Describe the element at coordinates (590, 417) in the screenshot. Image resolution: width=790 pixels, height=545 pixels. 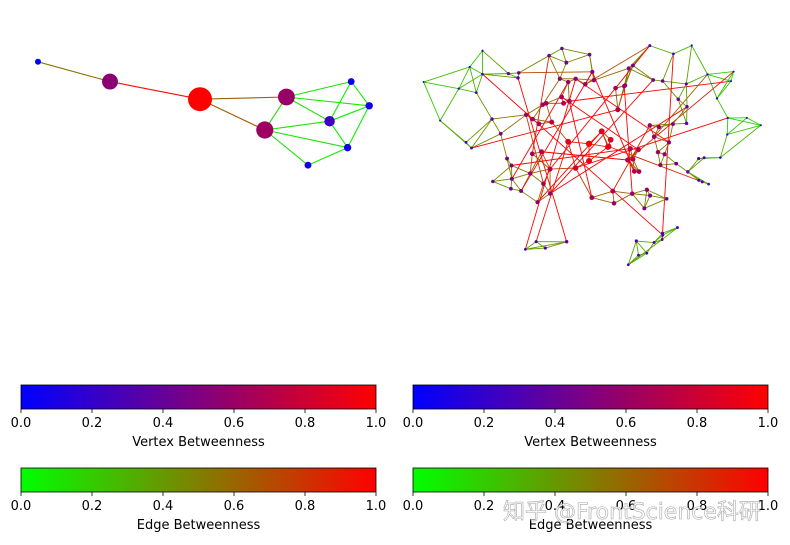
I see `colorbar-1: 0.0 0.2 0.4 0.6 0.8 1.0 Vertex Betweenness` at that location.